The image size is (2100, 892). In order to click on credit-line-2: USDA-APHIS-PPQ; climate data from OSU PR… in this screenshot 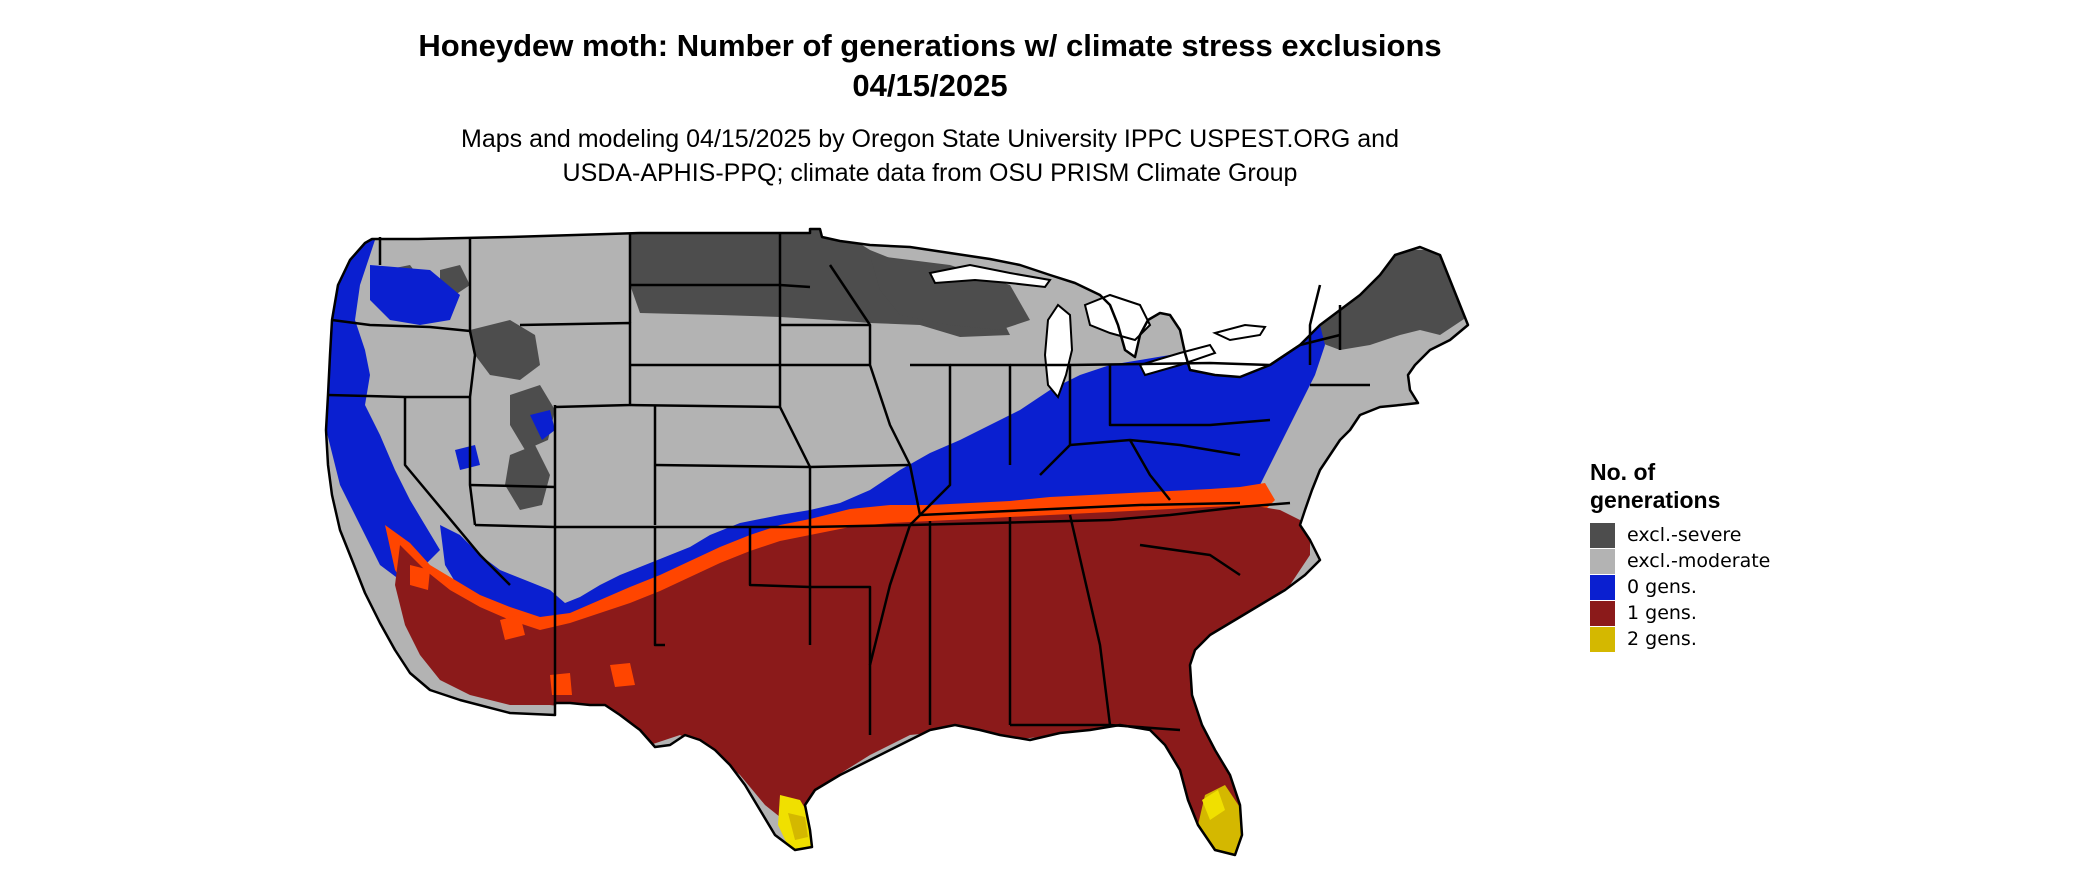, I will do `click(930, 173)`.